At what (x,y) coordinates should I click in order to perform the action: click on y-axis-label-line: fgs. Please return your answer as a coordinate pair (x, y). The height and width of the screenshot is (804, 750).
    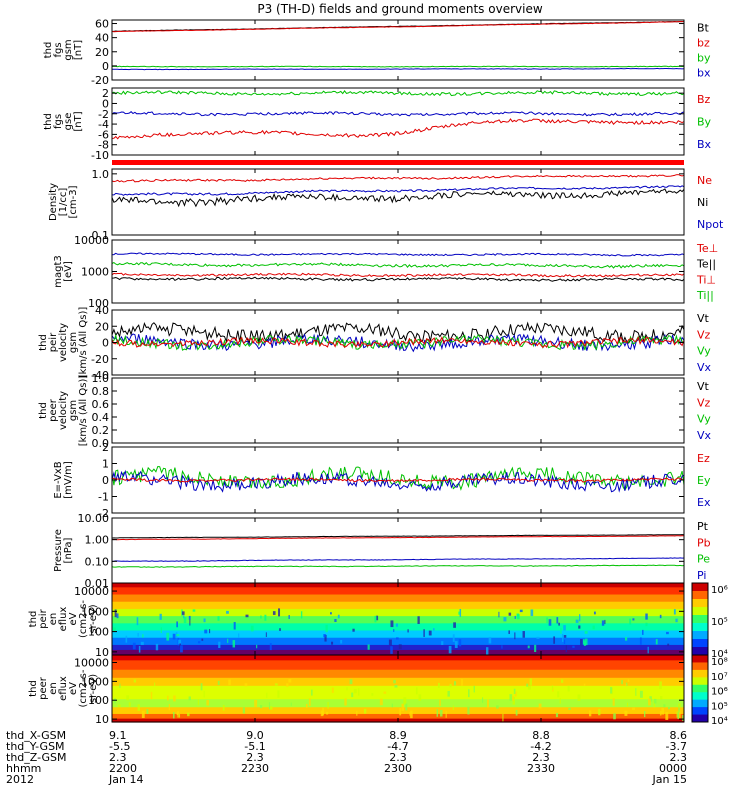
    Looking at the image, I should click on (58, 121).